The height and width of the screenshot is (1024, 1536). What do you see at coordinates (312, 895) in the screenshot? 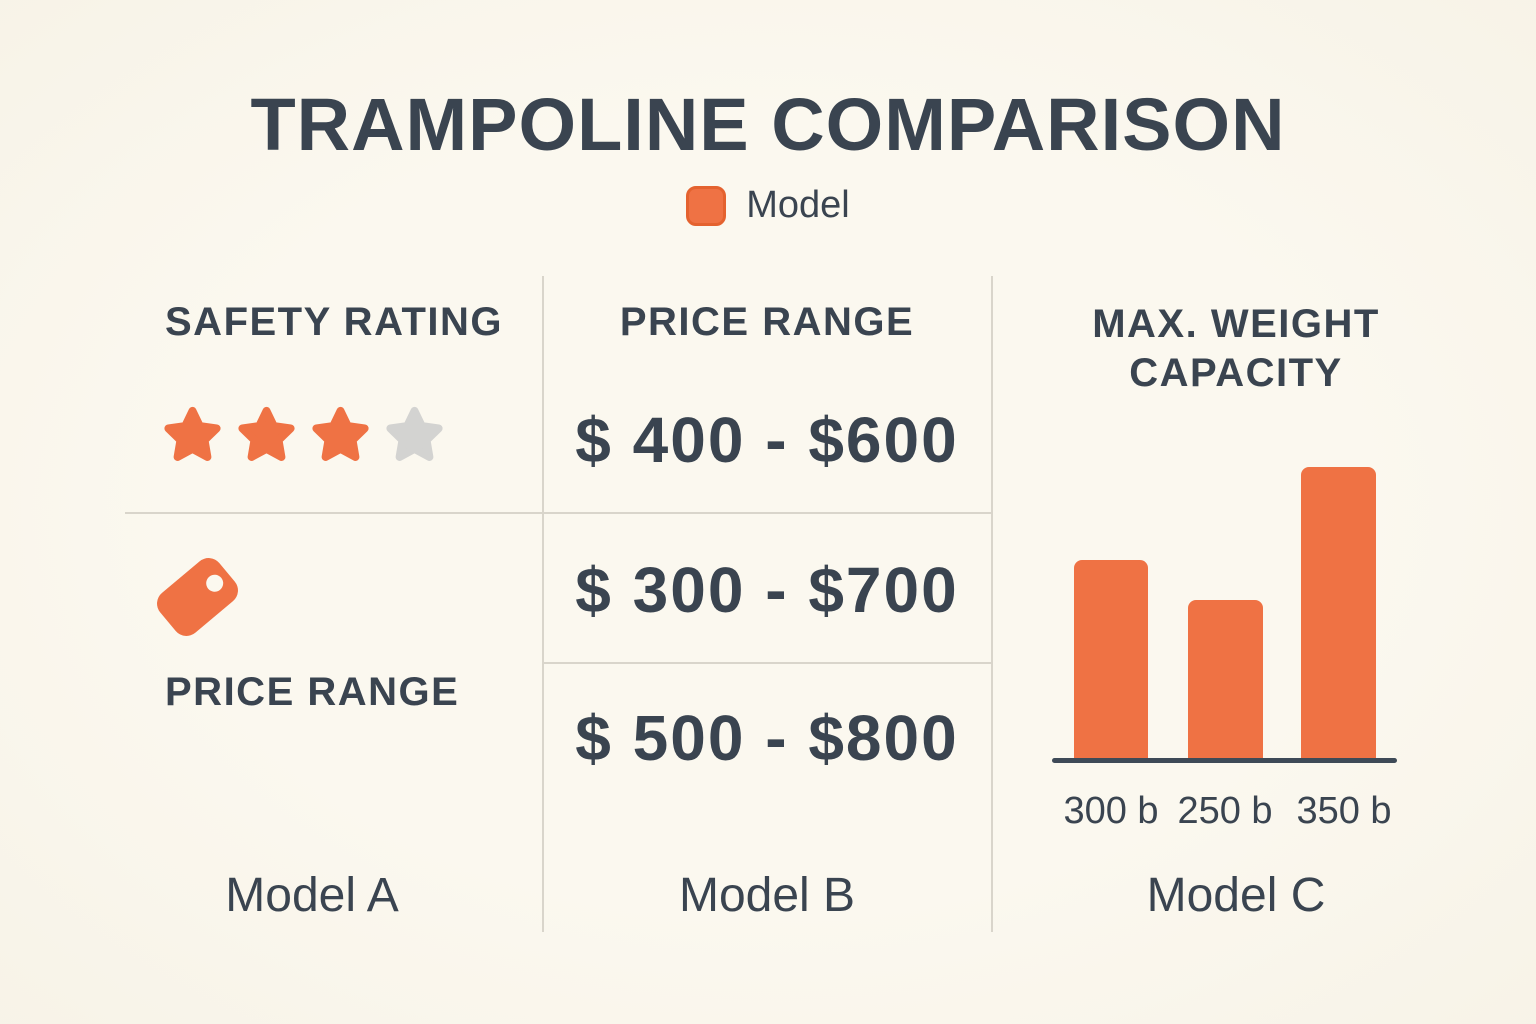
I see `model-a-label: Model A` at bounding box center [312, 895].